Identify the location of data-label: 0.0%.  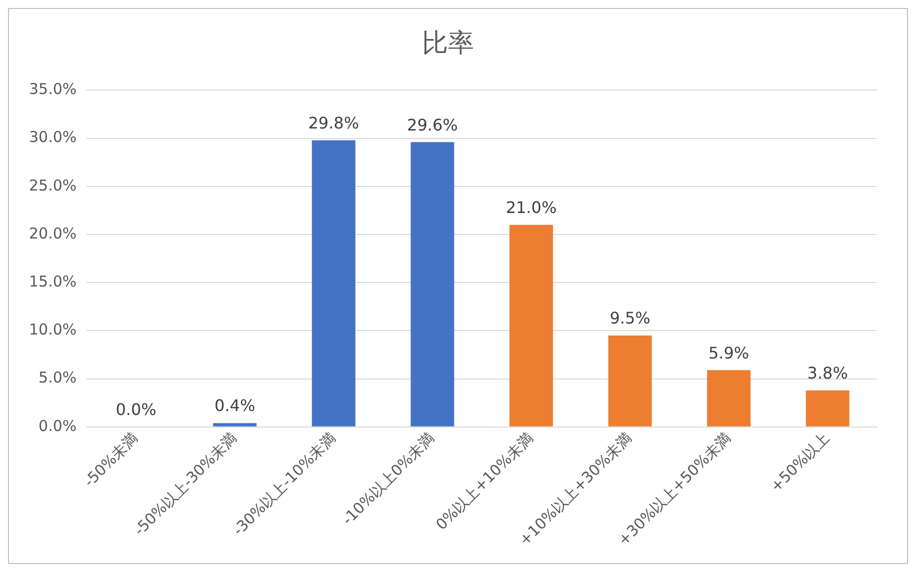
(136, 410).